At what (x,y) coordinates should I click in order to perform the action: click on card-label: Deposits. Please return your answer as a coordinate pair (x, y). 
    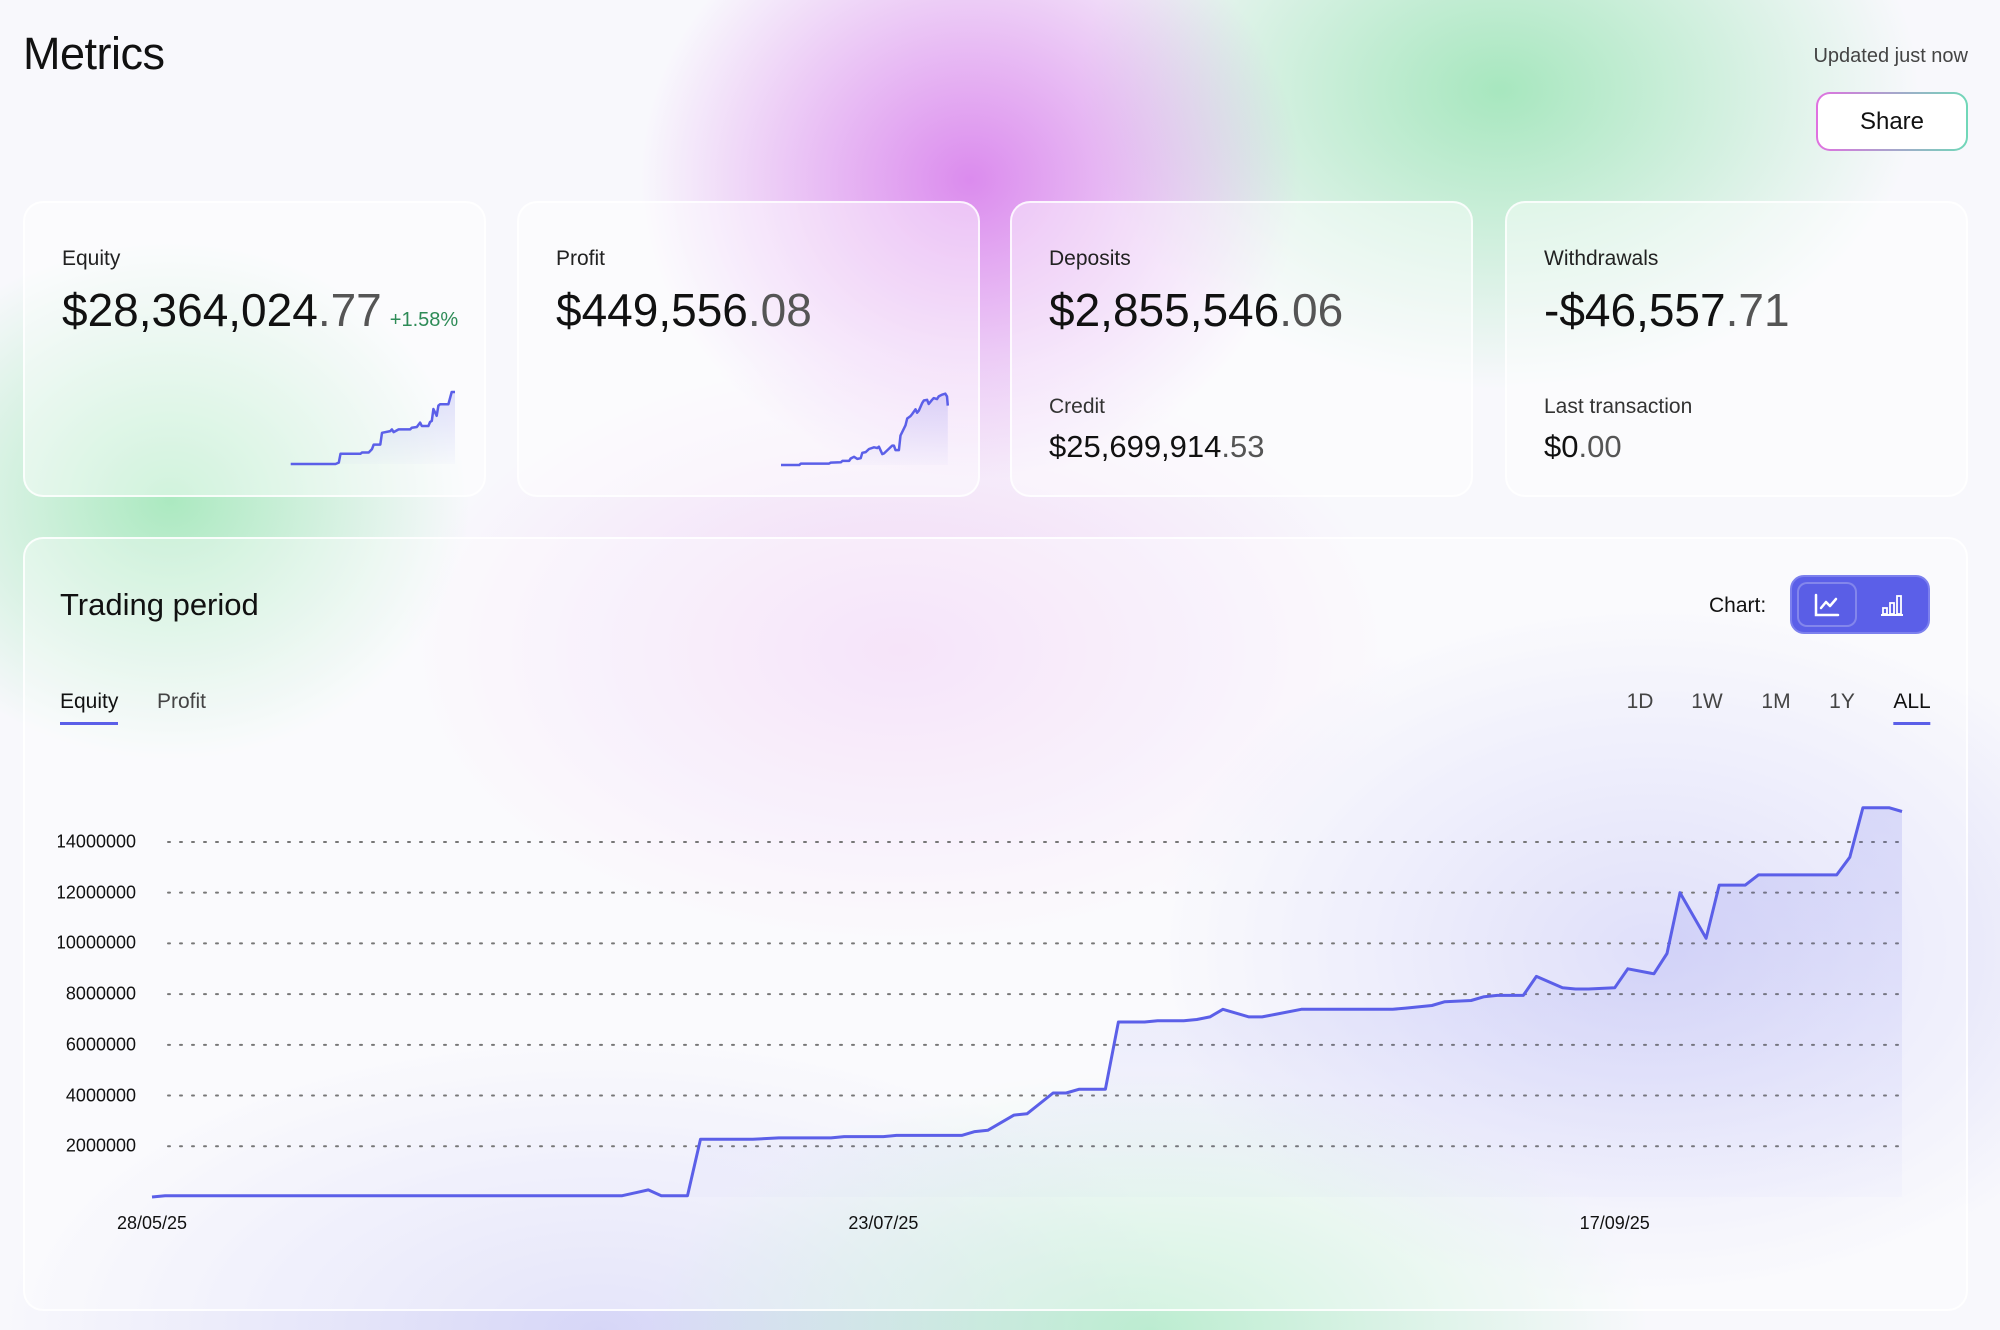
    Looking at the image, I should click on (1090, 258).